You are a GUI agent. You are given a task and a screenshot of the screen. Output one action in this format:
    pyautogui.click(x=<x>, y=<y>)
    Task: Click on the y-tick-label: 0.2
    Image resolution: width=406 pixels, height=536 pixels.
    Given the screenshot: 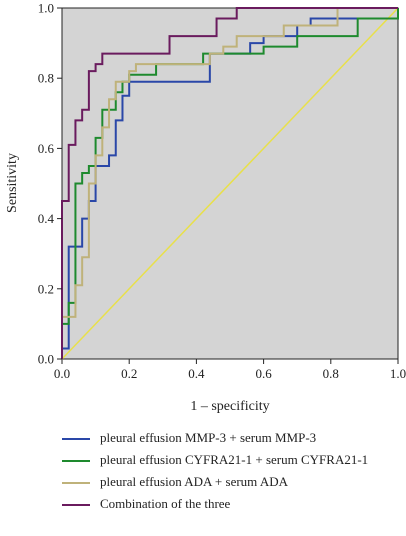 What is the action you would take?
    pyautogui.click(x=46, y=288)
    